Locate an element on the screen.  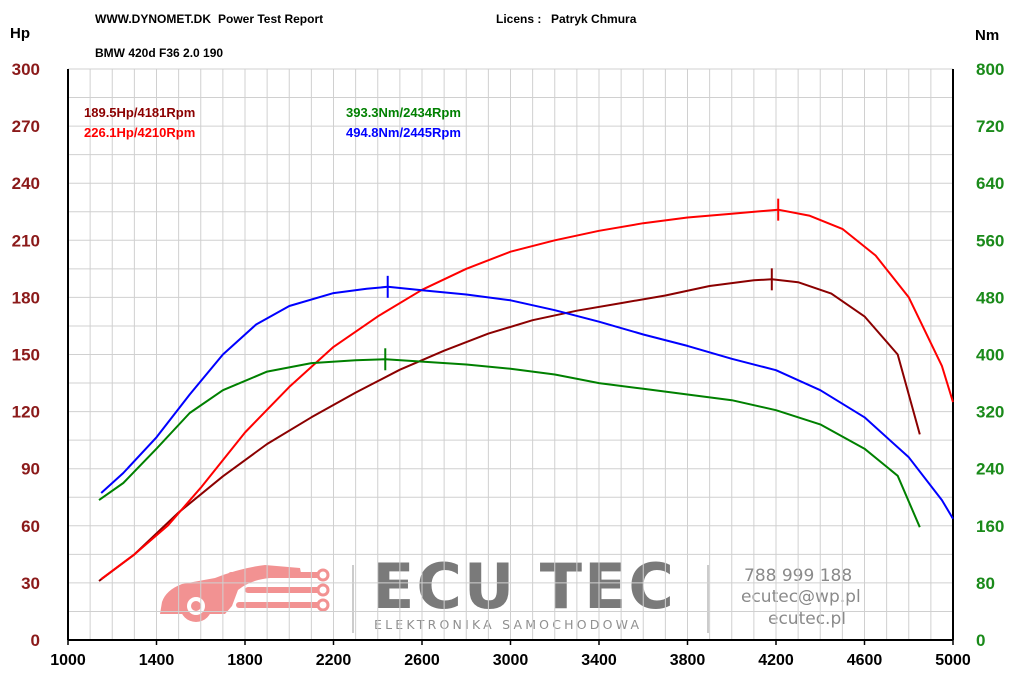
header-car: BMW 420d F36 2.0 190 is located at coordinates (159, 53).